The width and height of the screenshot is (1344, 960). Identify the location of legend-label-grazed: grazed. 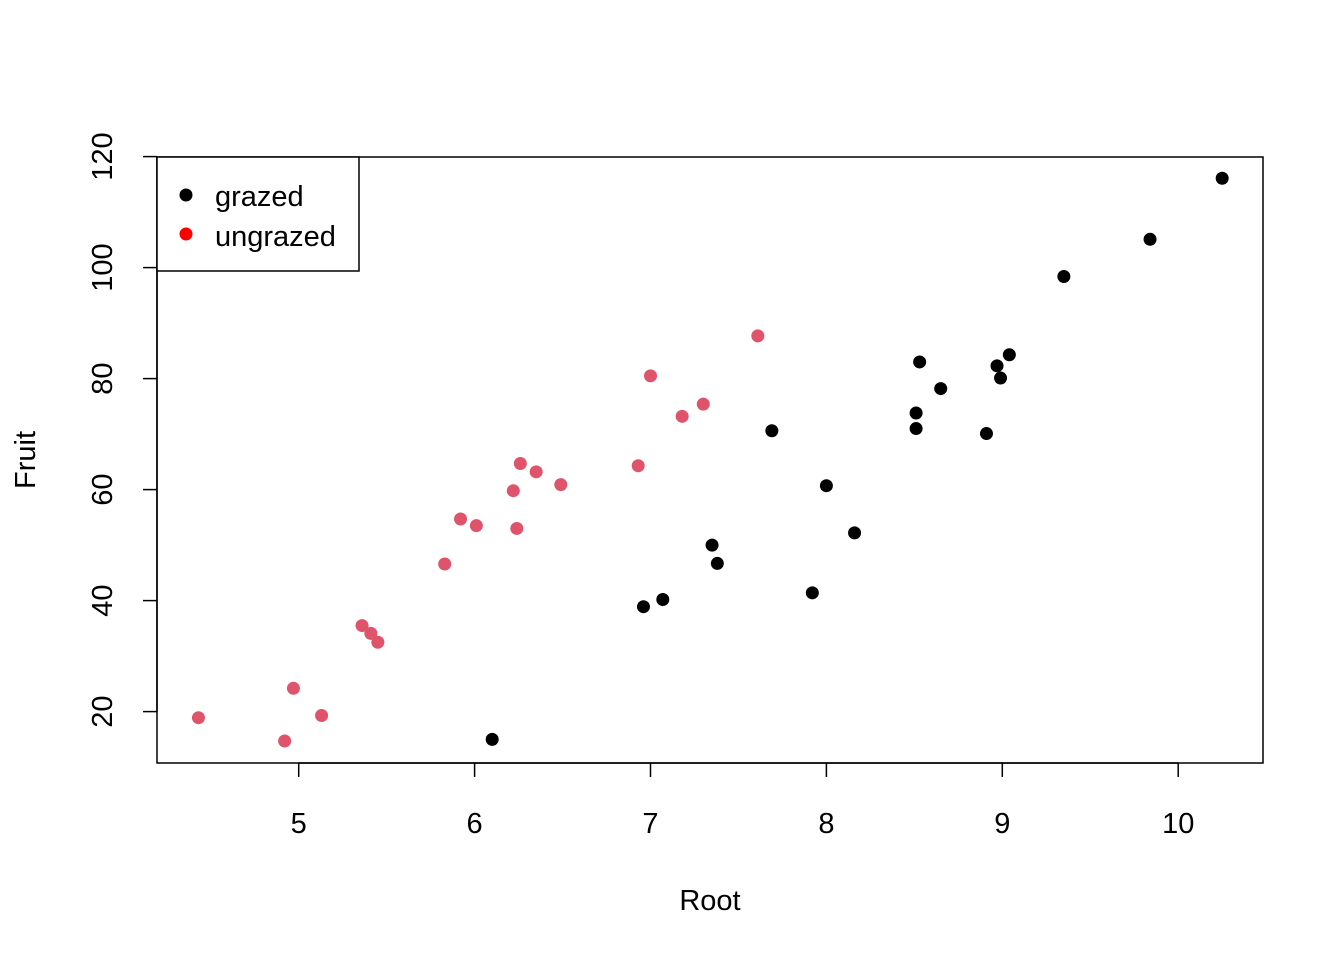
(259, 197).